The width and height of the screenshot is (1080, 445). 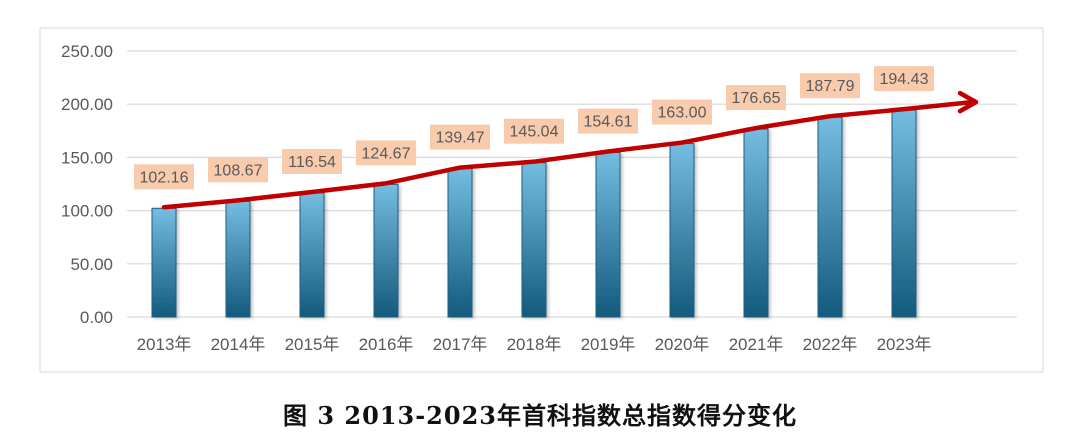 I want to click on y-tick-label: 150.00, so click(x=87, y=157).